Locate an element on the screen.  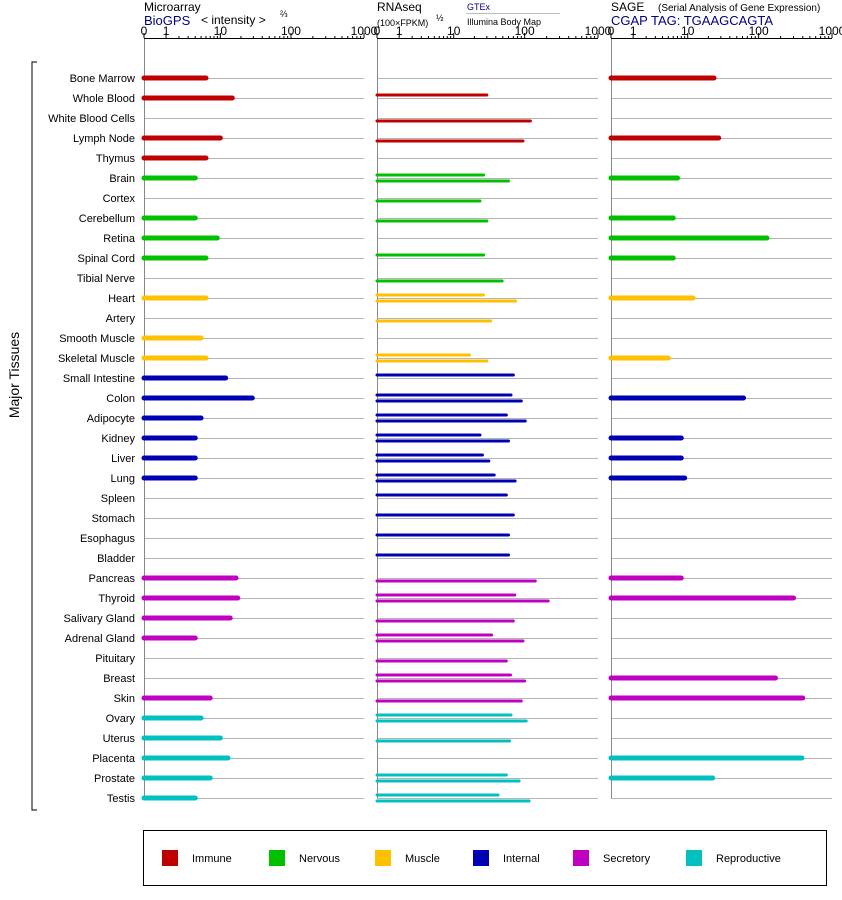
microarray-tick-label: 0 is located at coordinates (144, 31).